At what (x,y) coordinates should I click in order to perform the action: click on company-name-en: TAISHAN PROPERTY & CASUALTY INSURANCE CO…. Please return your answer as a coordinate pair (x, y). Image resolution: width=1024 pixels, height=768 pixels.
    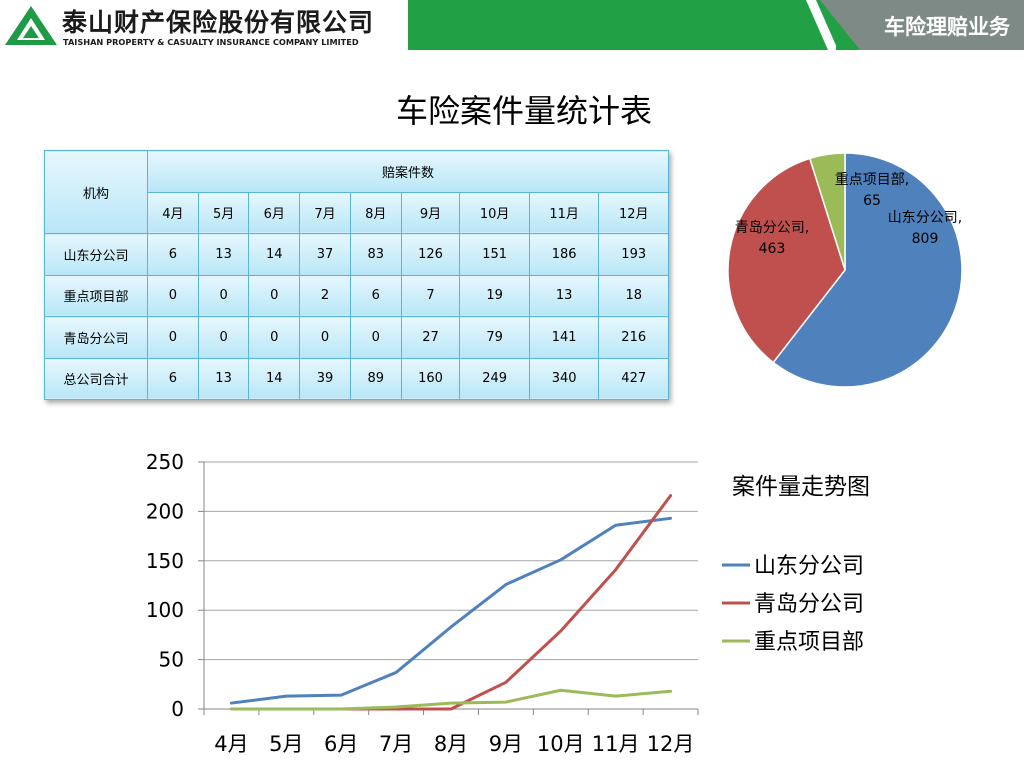
    Looking at the image, I should click on (211, 42).